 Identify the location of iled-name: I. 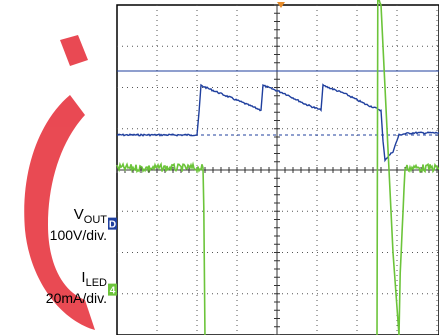
(83, 277).